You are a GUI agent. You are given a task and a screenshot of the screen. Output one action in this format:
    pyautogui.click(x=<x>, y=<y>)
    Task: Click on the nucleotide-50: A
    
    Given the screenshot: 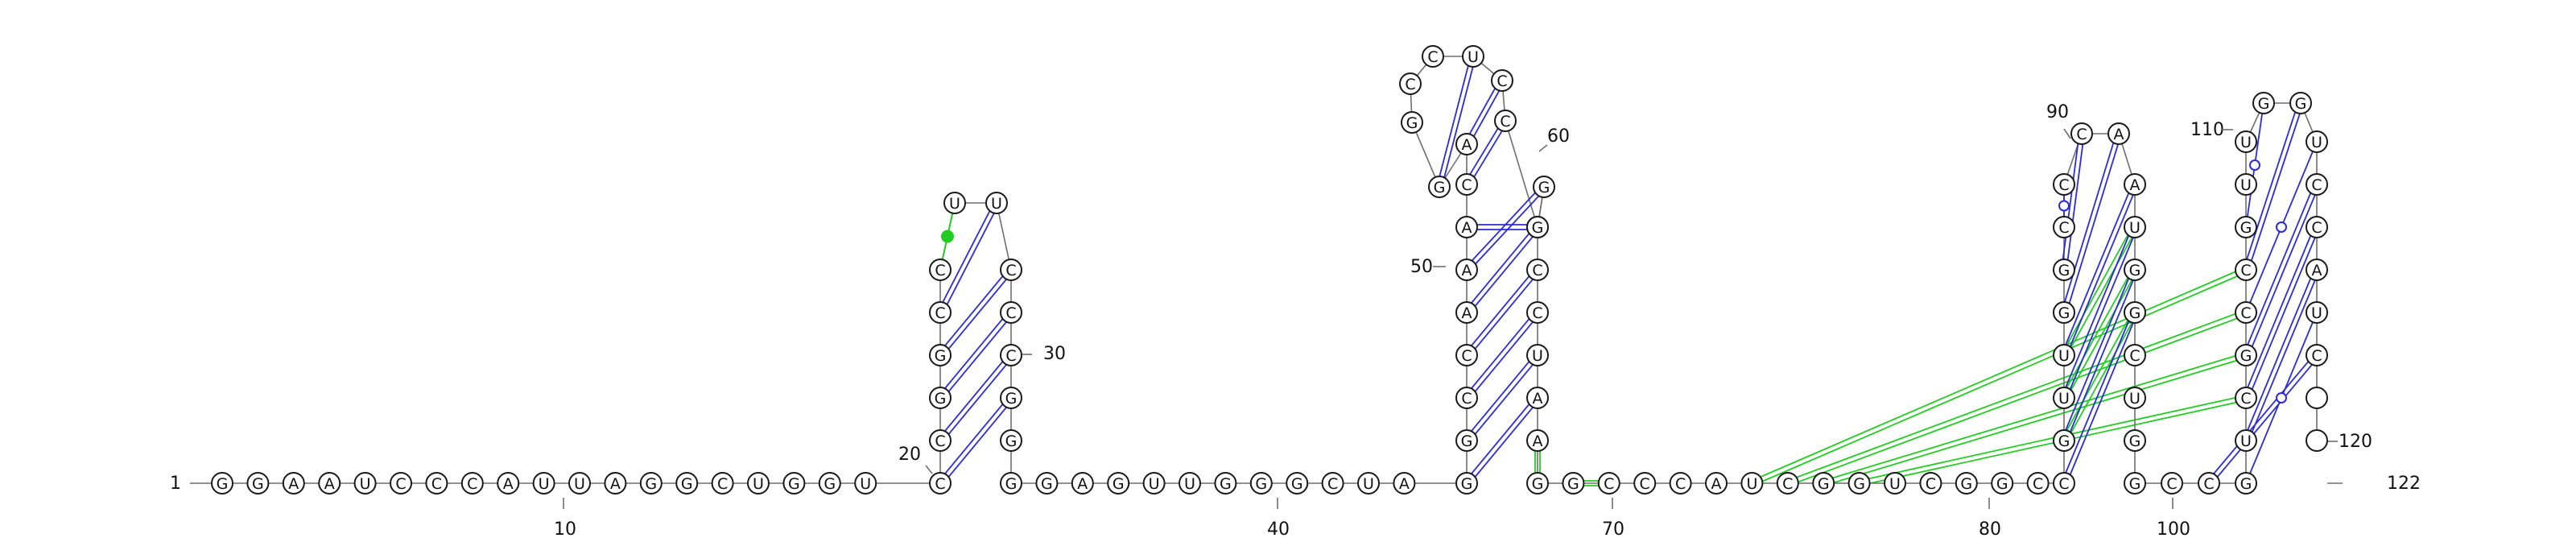 What is the action you would take?
    pyautogui.click(x=1466, y=270)
    